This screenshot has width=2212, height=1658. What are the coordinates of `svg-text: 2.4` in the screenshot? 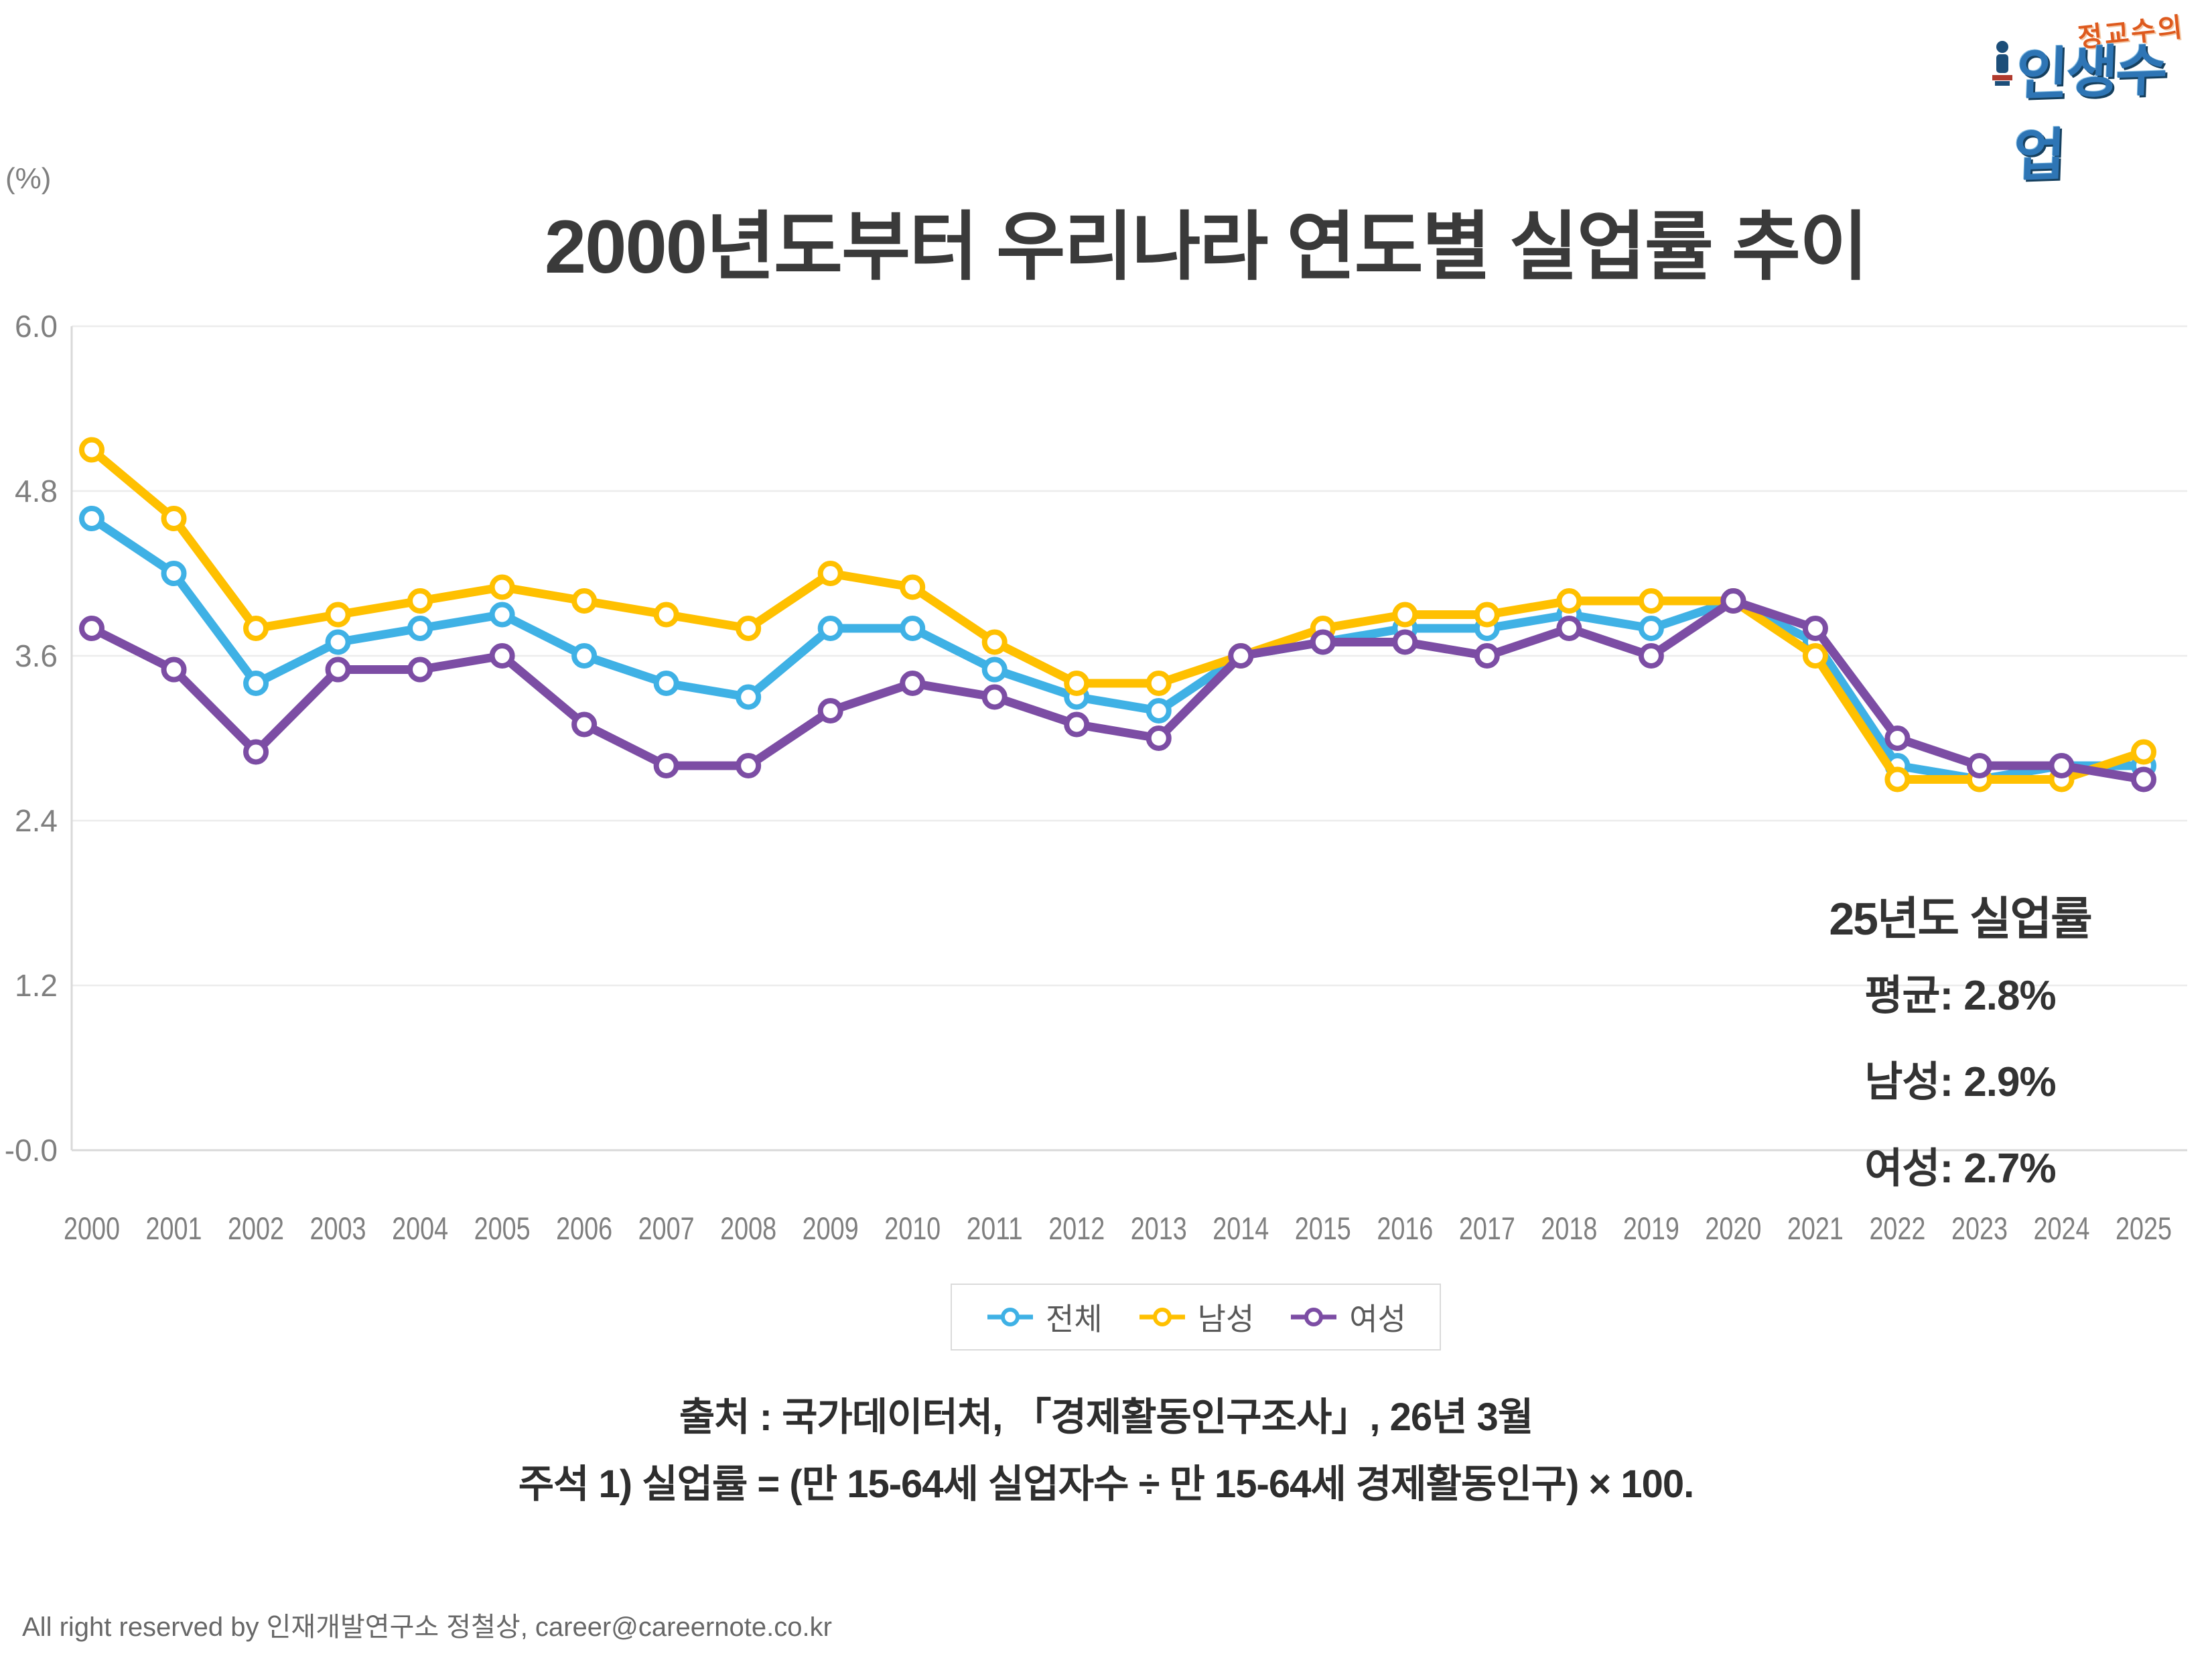 It's located at (37, 820).